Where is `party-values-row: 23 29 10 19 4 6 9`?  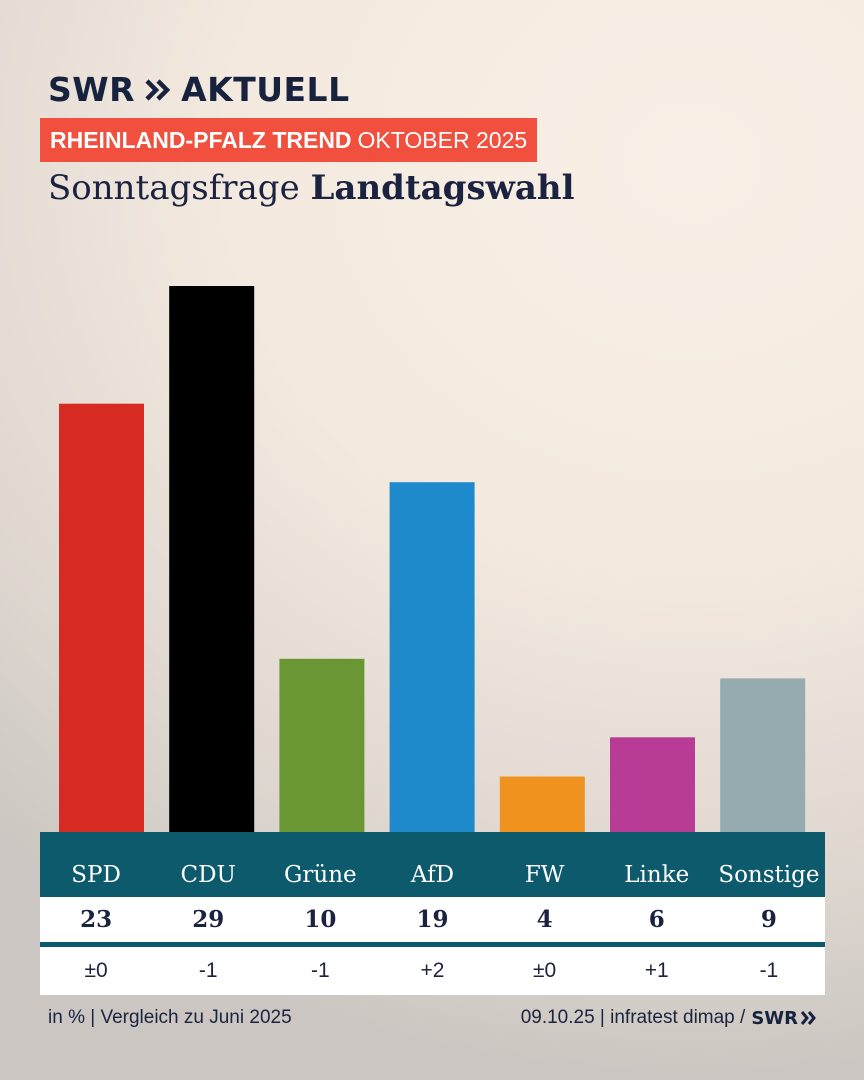
party-values-row: 23 29 10 19 4 6 9 is located at coordinates (432, 922).